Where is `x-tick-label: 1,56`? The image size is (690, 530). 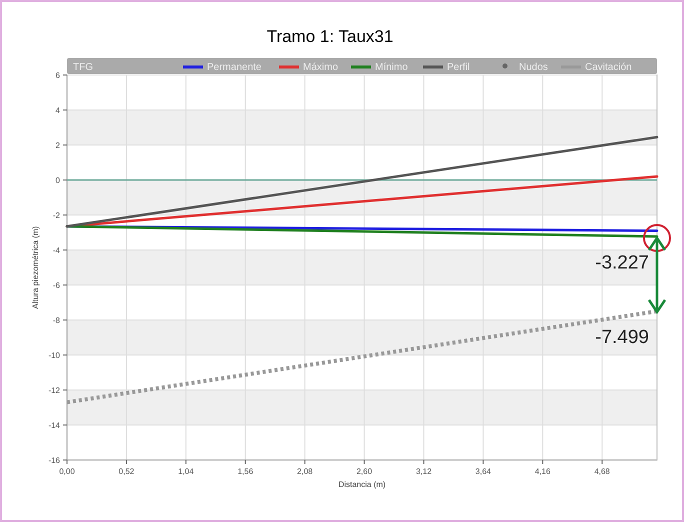
x-tick-label: 1,56 is located at coordinates (246, 471).